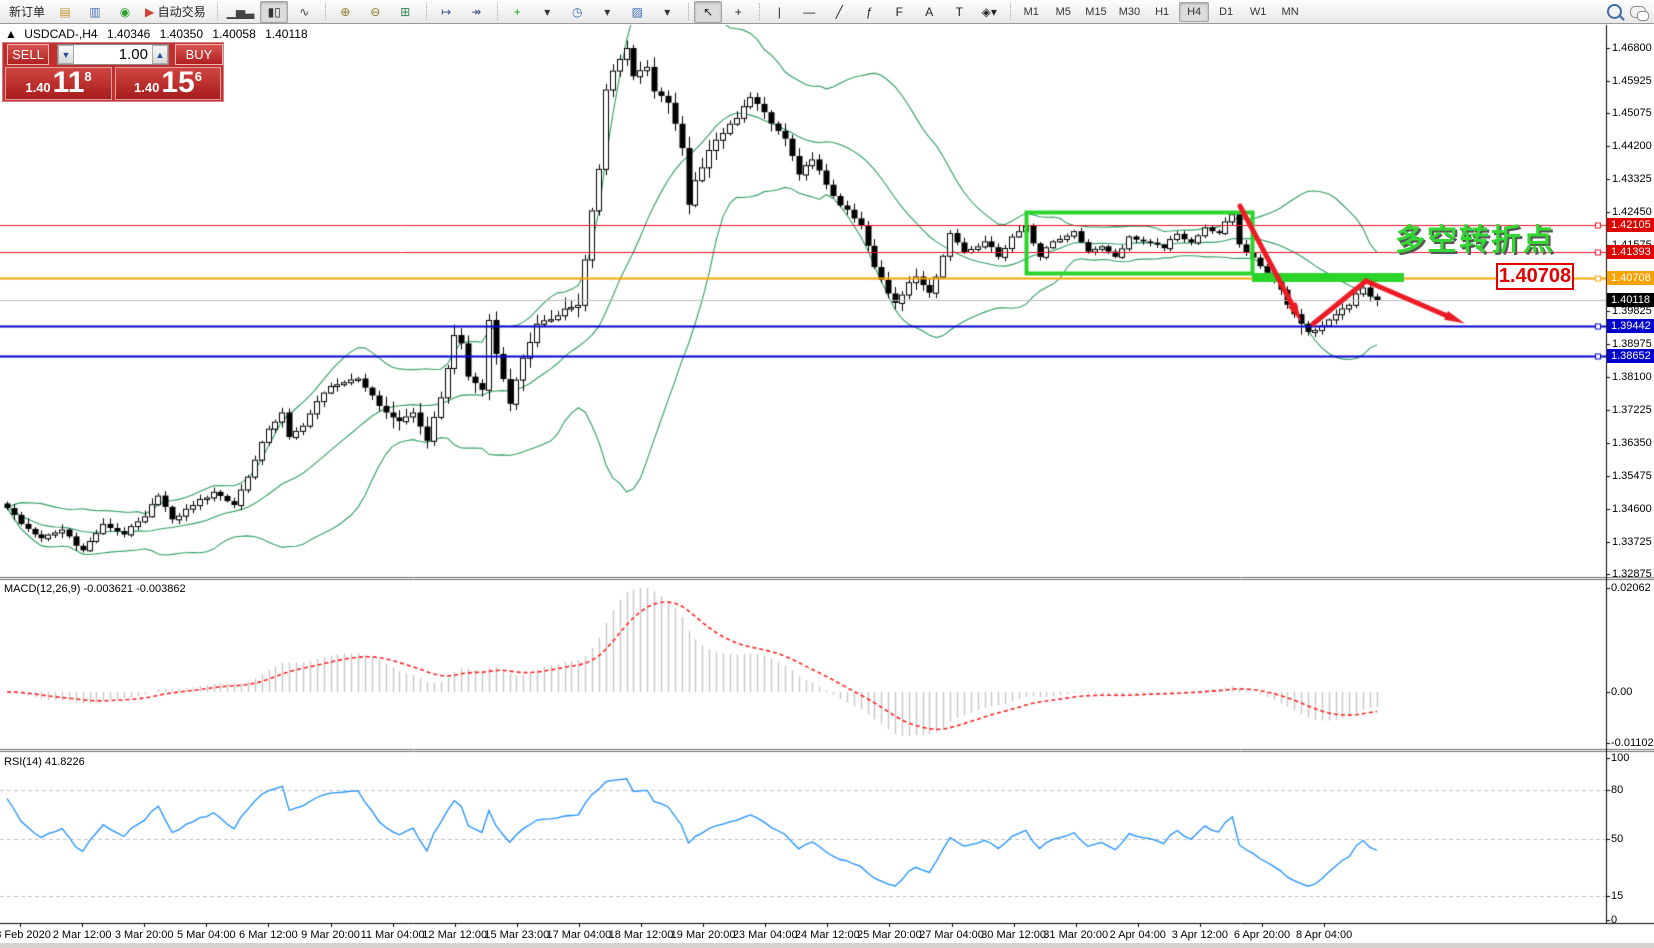 The height and width of the screenshot is (948, 1654). I want to click on candlestick-chart-icon: ▮▯, so click(274, 11).